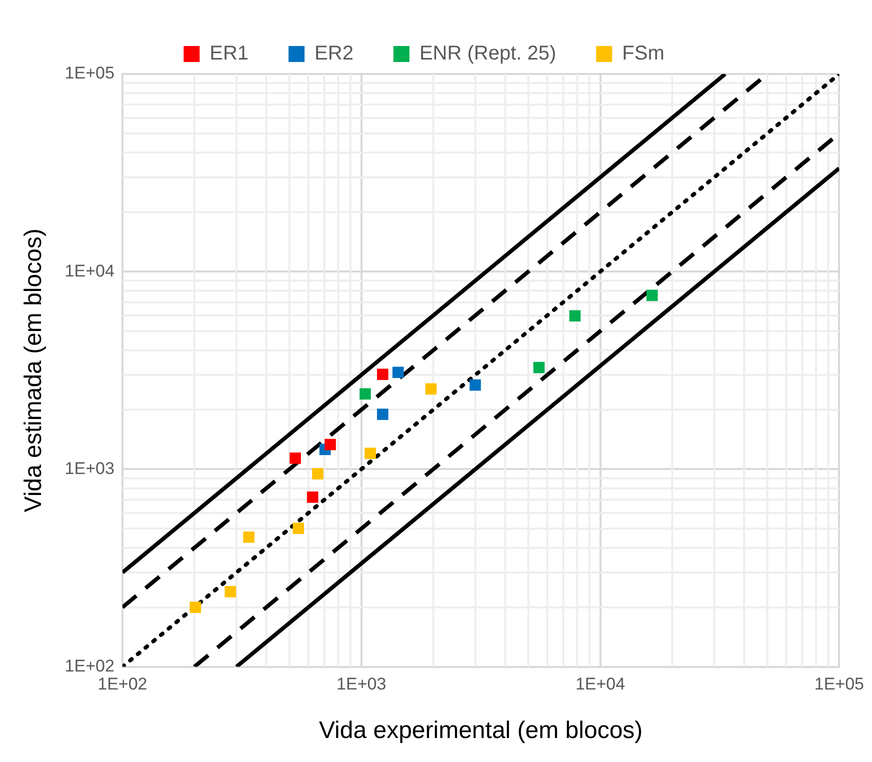 The height and width of the screenshot is (762, 872). I want to click on y-axis-title: Vida estimada (em blocos), so click(34, 370).